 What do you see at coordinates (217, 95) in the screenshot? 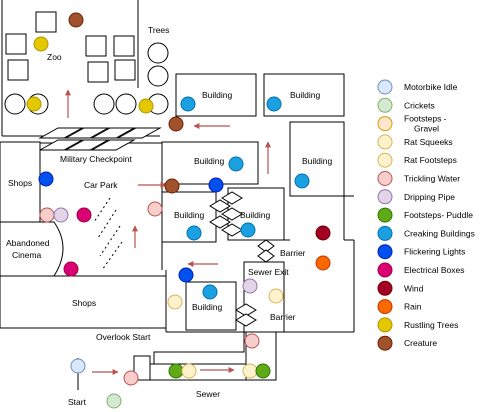
I see `building-1-label: Building` at bounding box center [217, 95].